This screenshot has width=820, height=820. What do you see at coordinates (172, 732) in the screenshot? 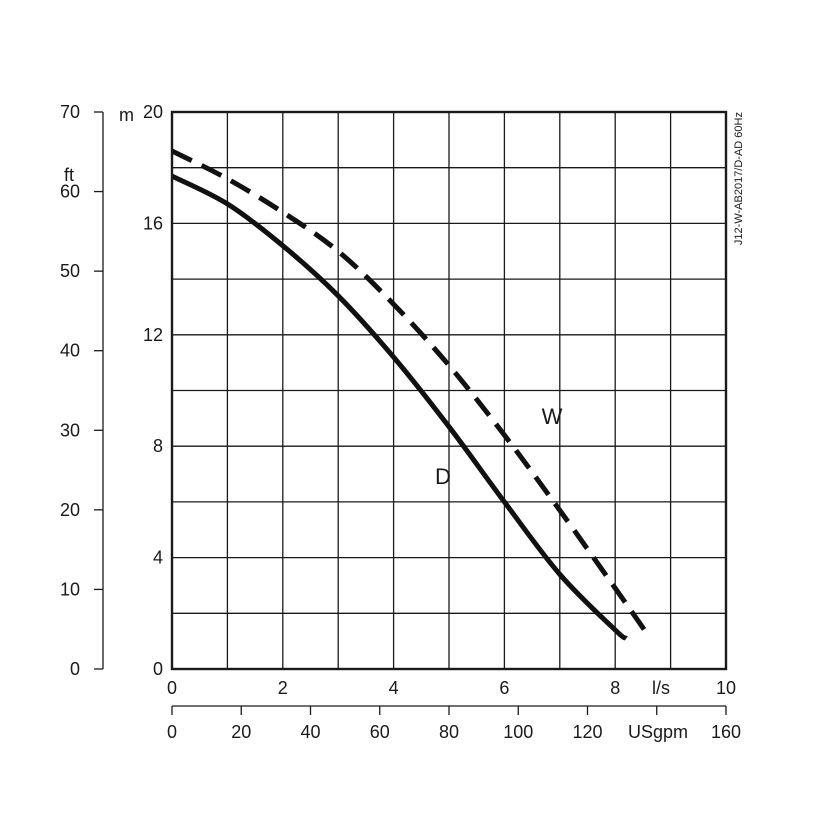
I see `x-secondary-tick-label: 0` at bounding box center [172, 732].